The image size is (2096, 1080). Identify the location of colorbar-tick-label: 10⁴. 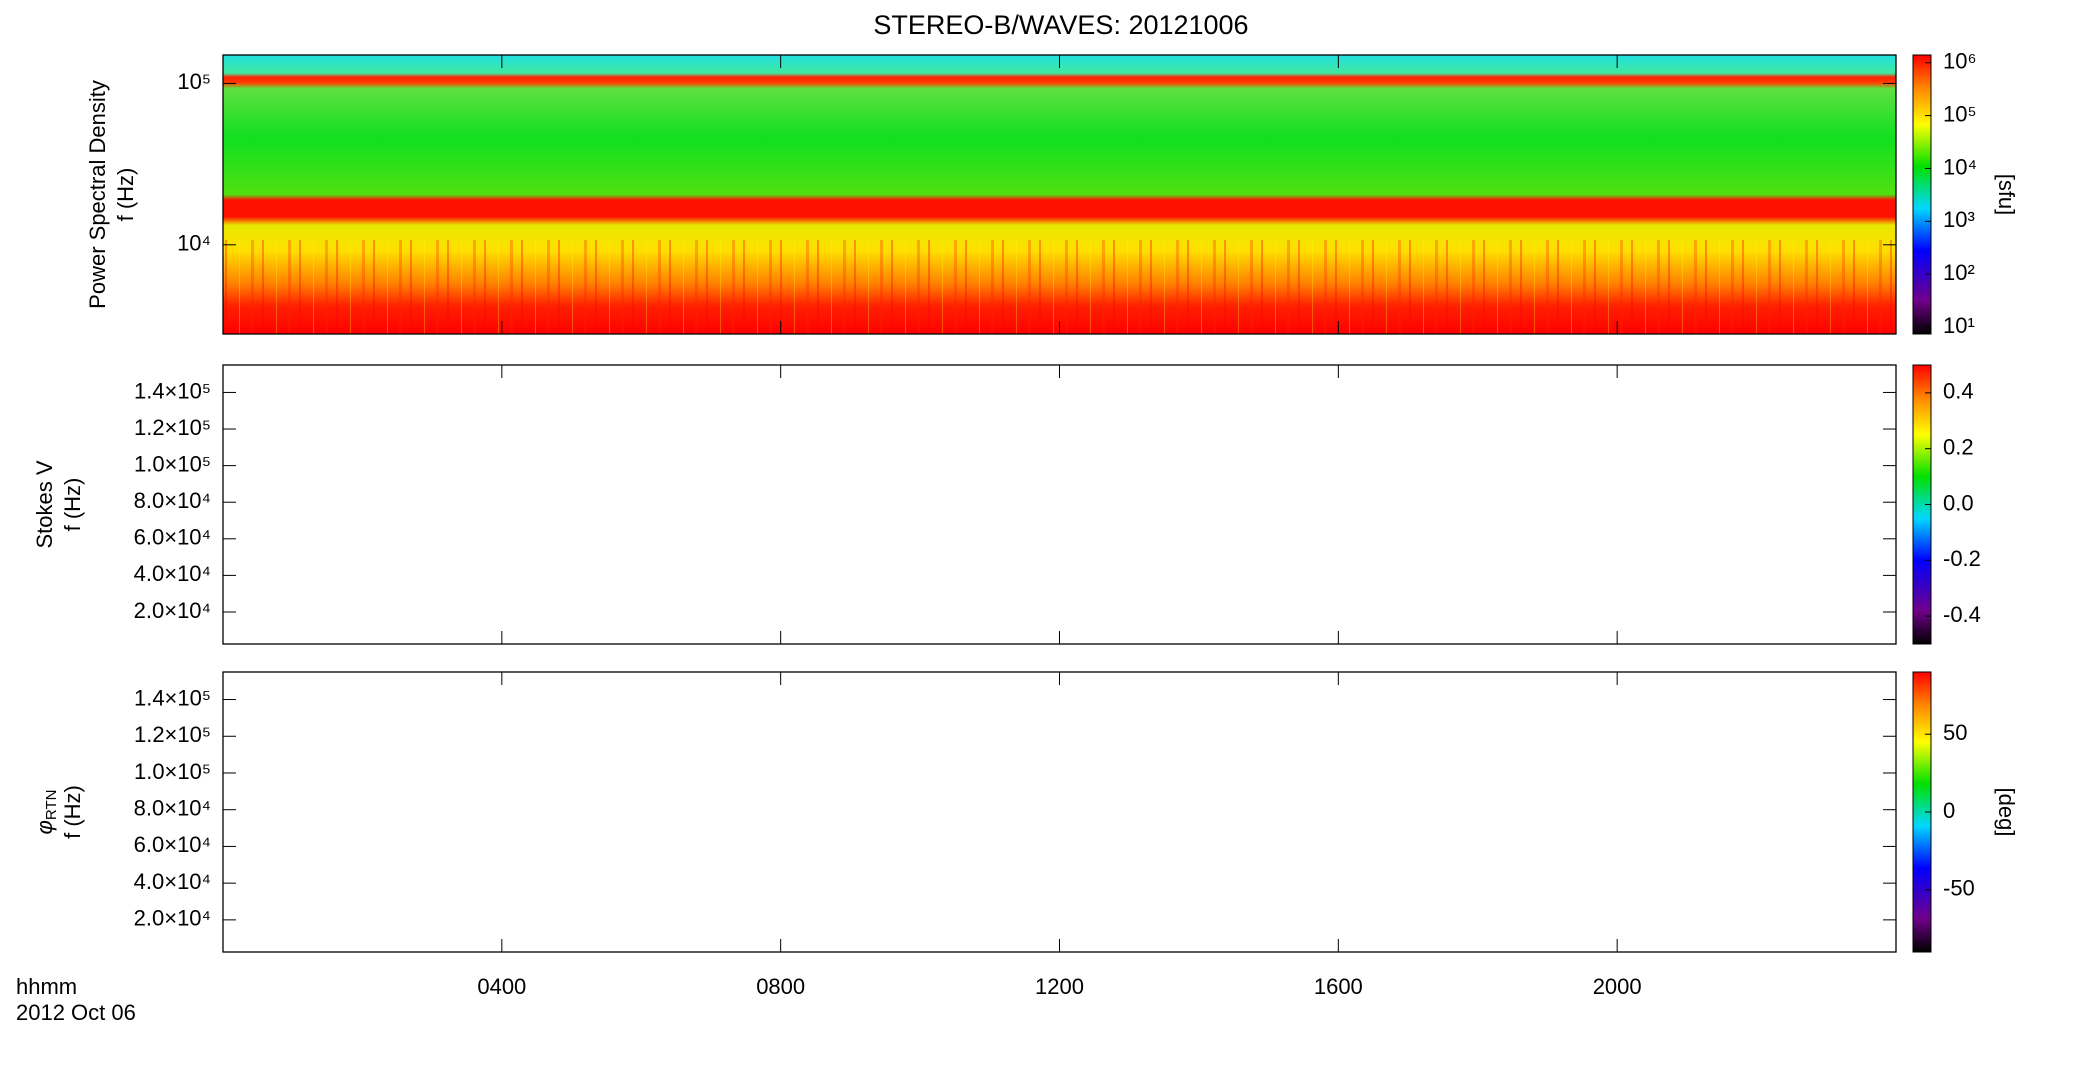
(1960, 166).